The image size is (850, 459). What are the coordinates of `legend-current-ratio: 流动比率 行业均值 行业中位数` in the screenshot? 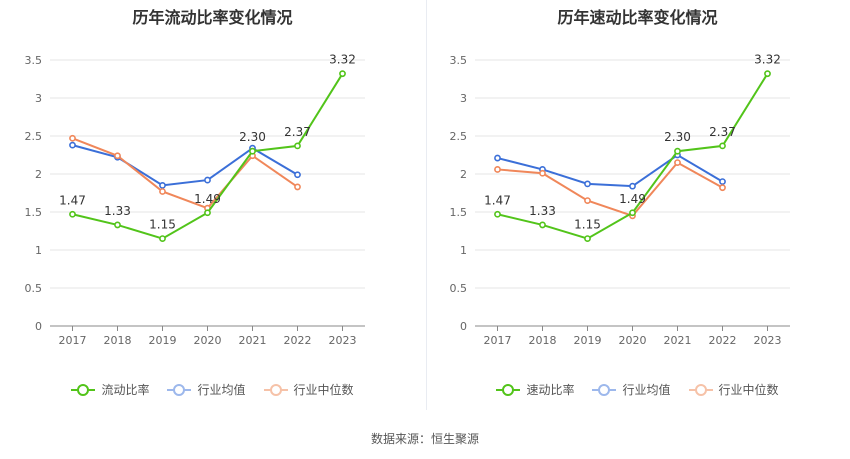 It's located at (212, 389).